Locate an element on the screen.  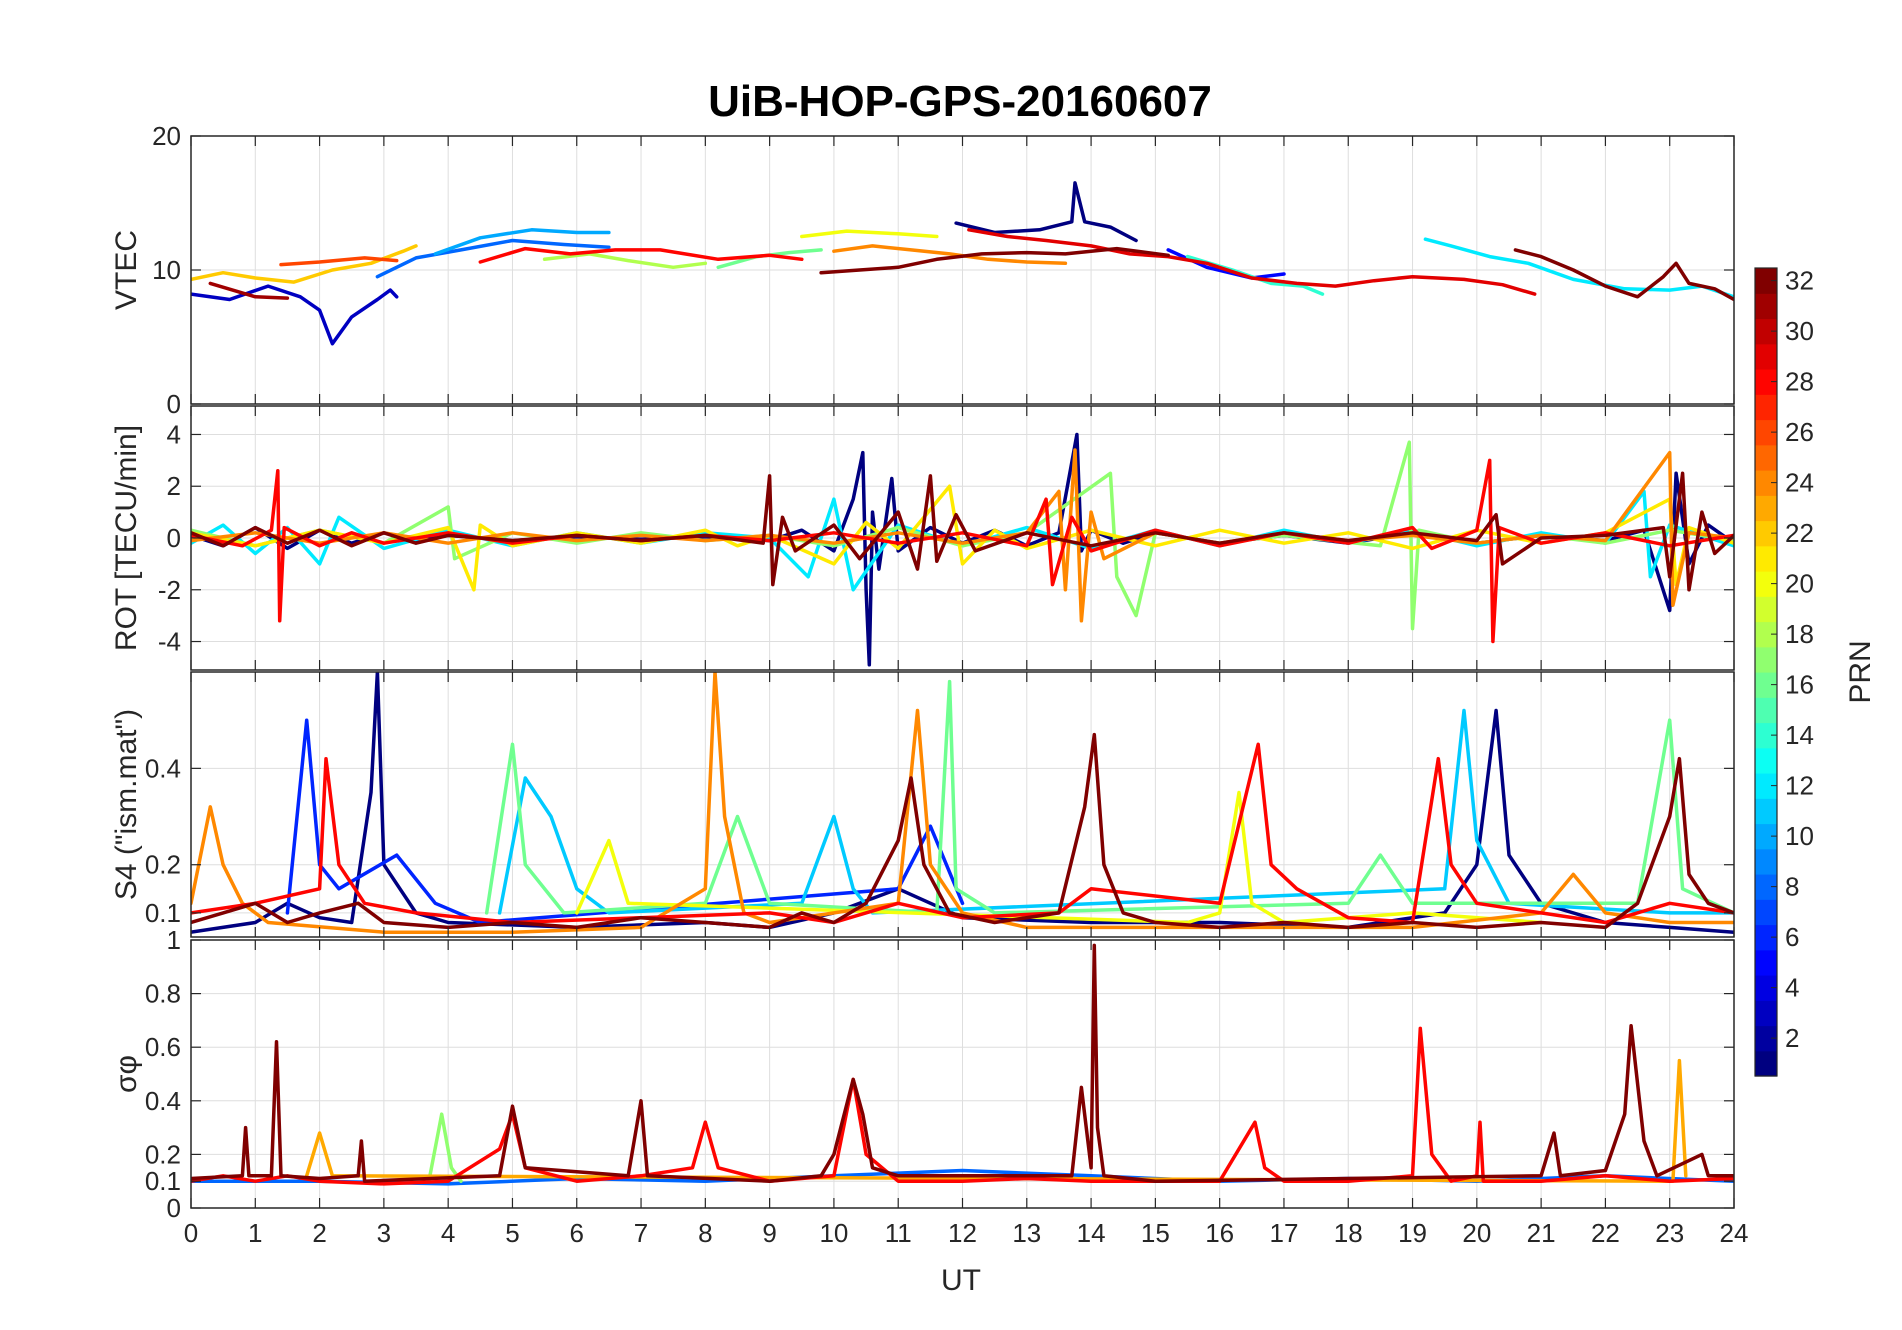
x-tick-label: 13 is located at coordinates (1026, 1233).